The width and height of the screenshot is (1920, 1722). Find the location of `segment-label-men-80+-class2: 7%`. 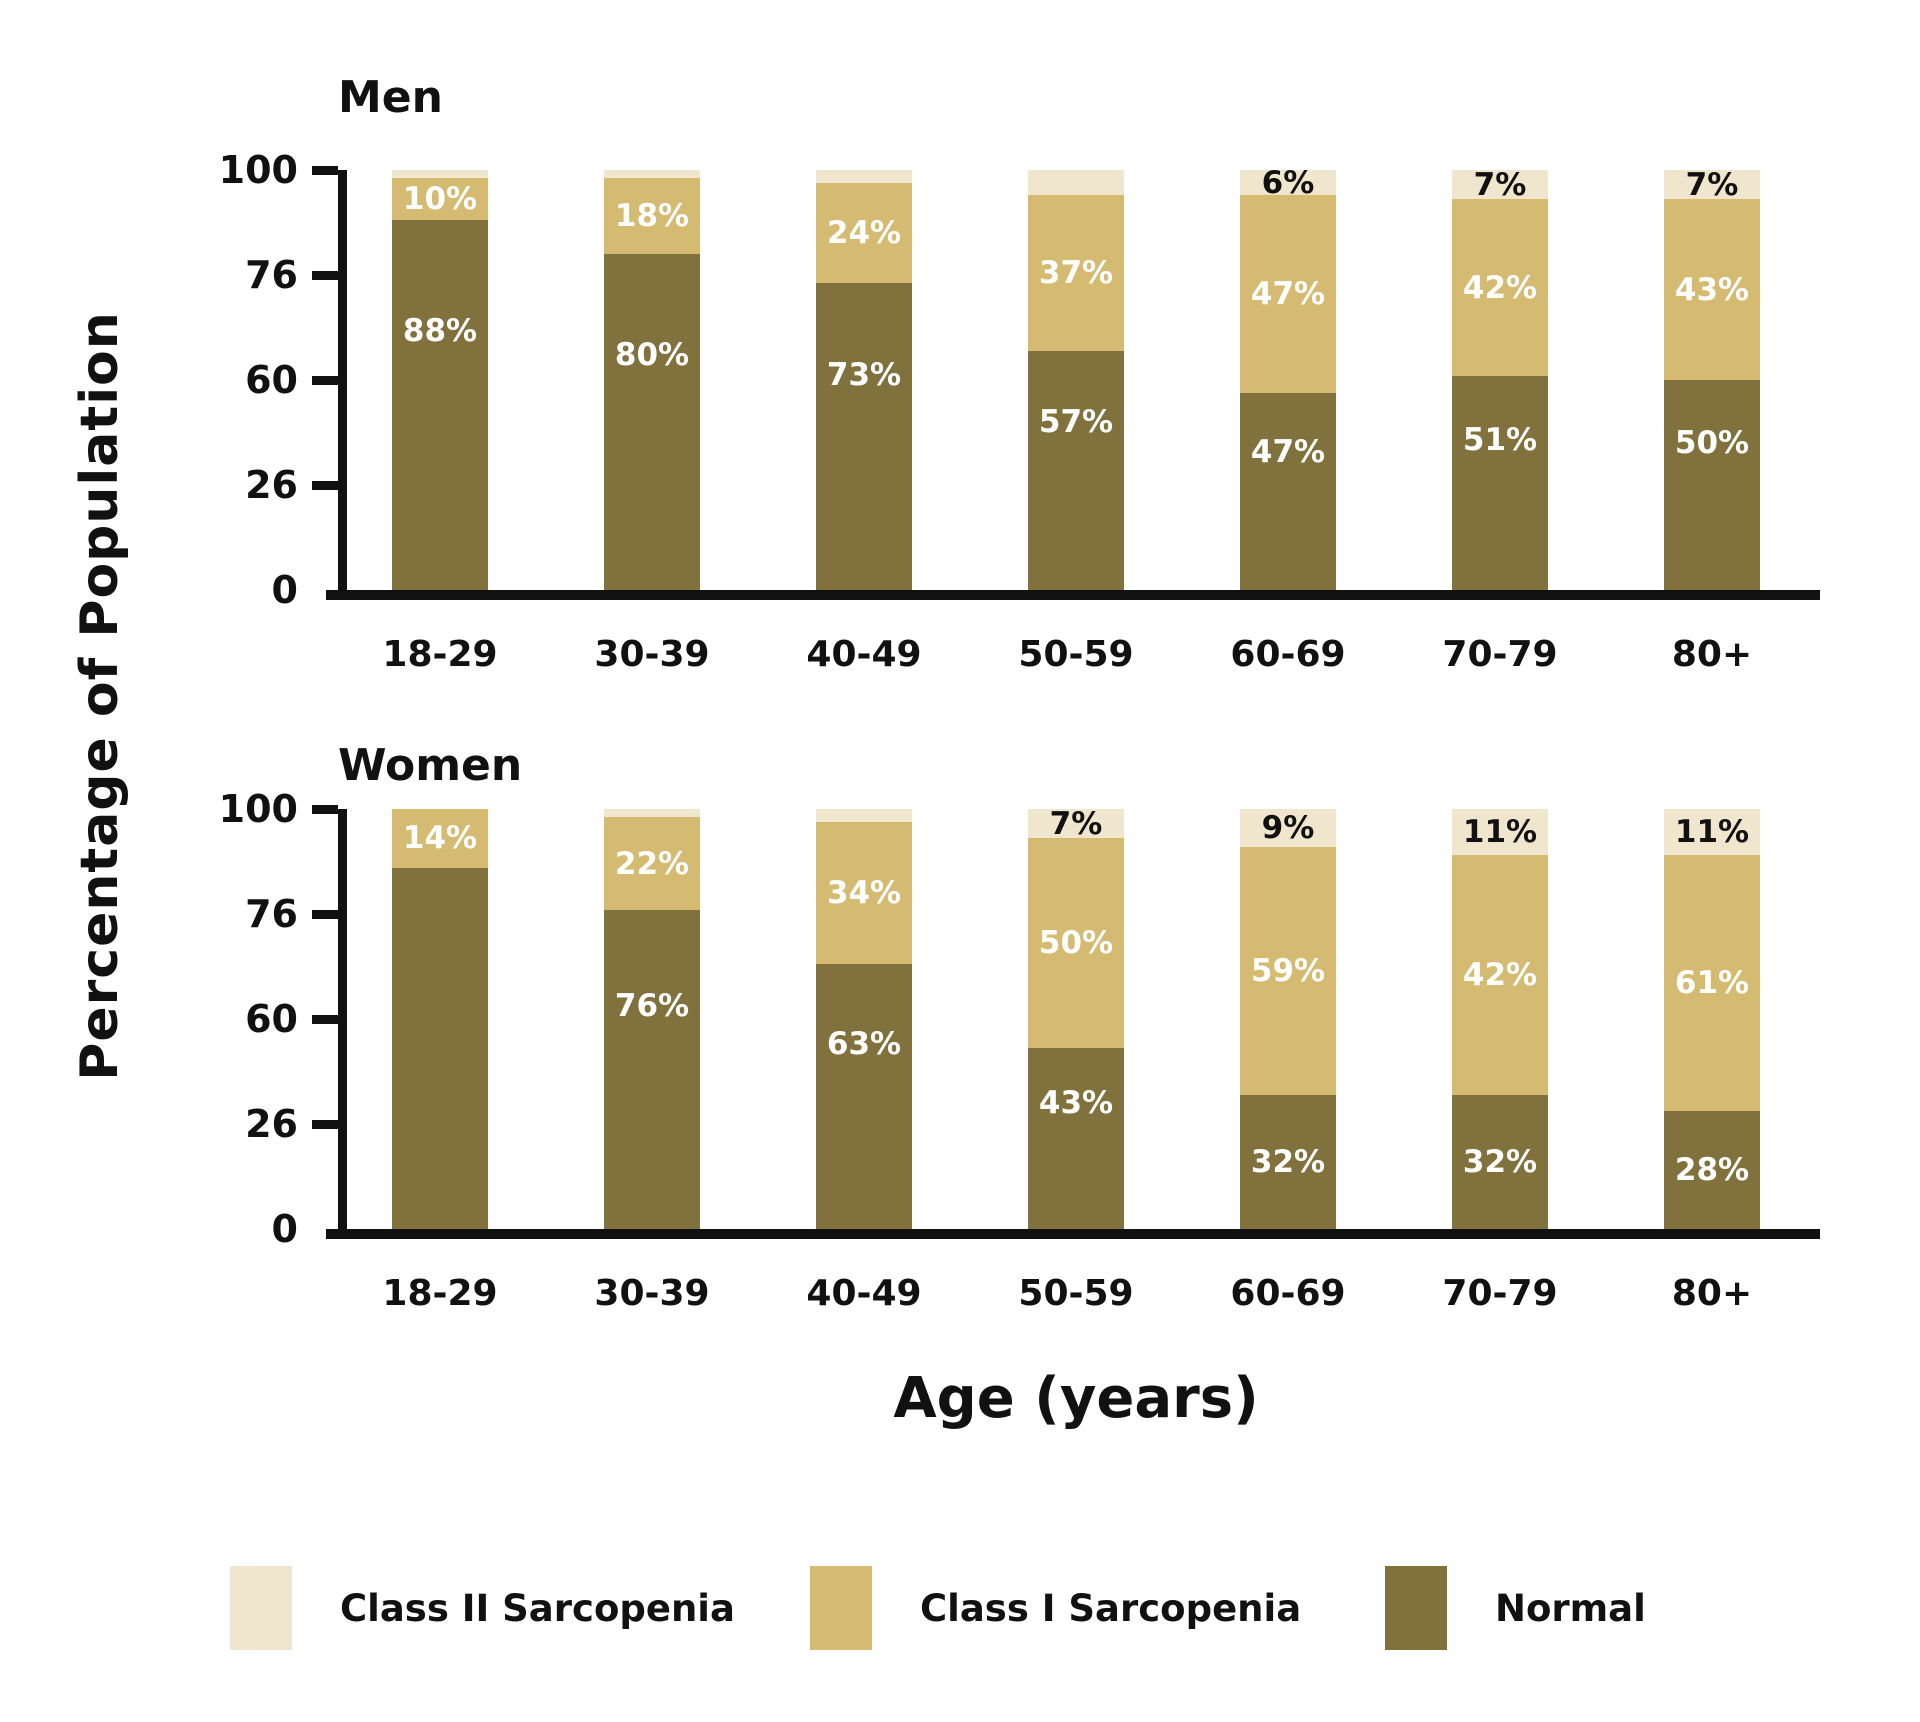

segment-label-men-80+-class2: 7% is located at coordinates (1712, 184).